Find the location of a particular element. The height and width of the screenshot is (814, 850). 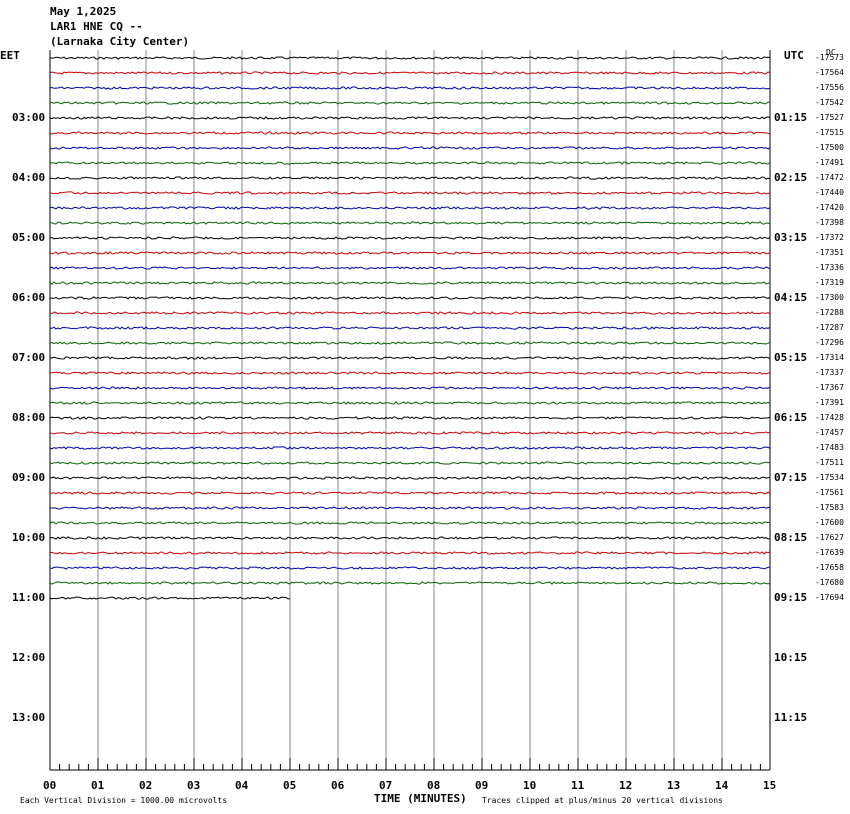

x-tick-label: 13 is located at coordinates (674, 785).